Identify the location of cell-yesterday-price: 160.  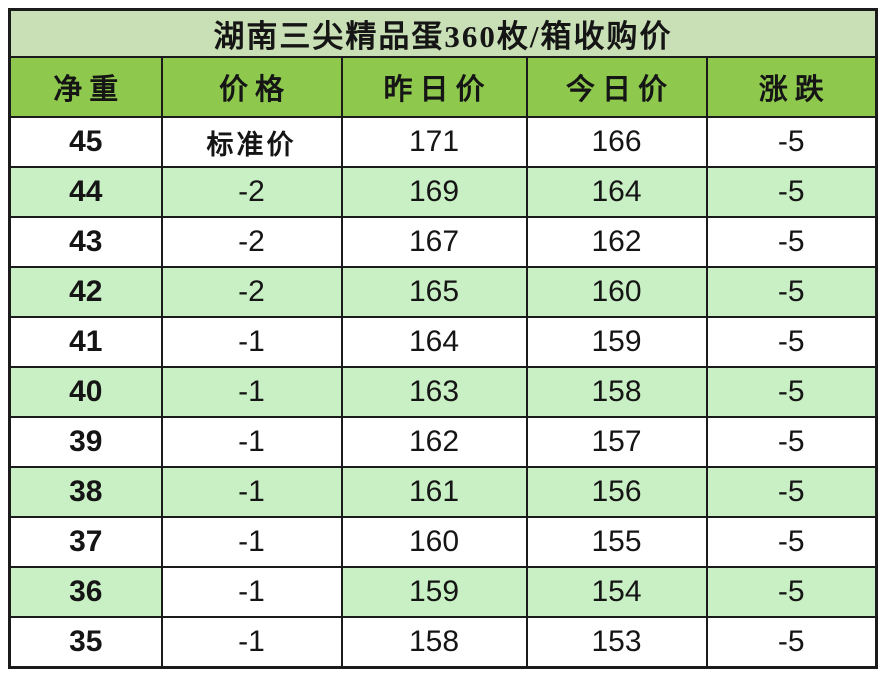
(434, 542).